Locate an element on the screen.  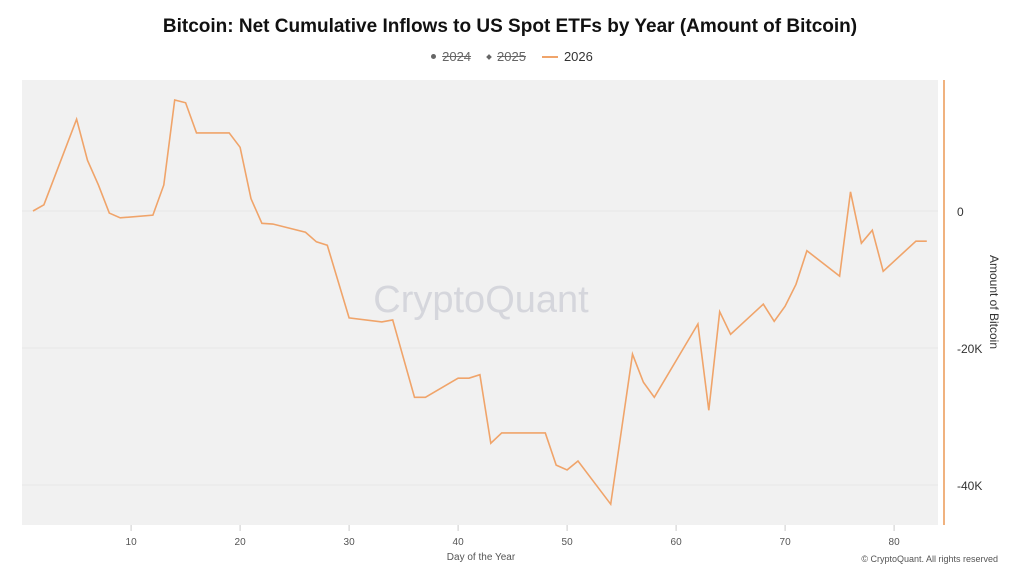
copyright: © CryptoQuant. All rights reserved is located at coordinates (929, 559).